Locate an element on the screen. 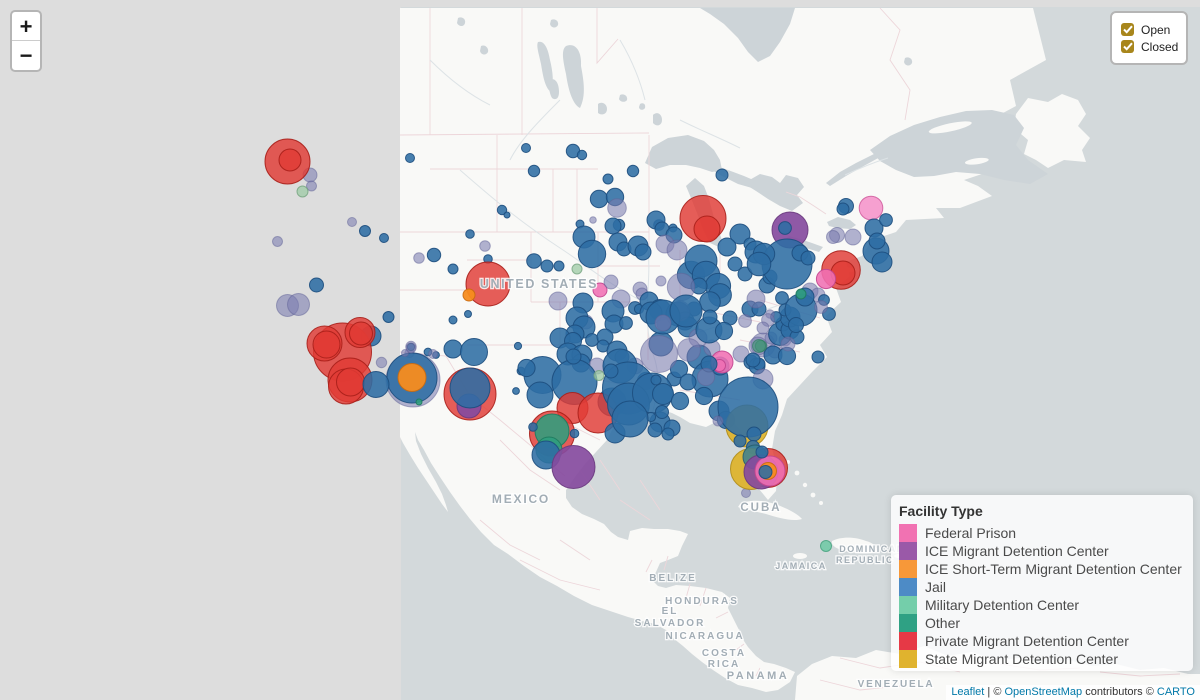 This screenshot has height=700, width=1200. svg-text: NICARAGUA is located at coordinates (704, 636).